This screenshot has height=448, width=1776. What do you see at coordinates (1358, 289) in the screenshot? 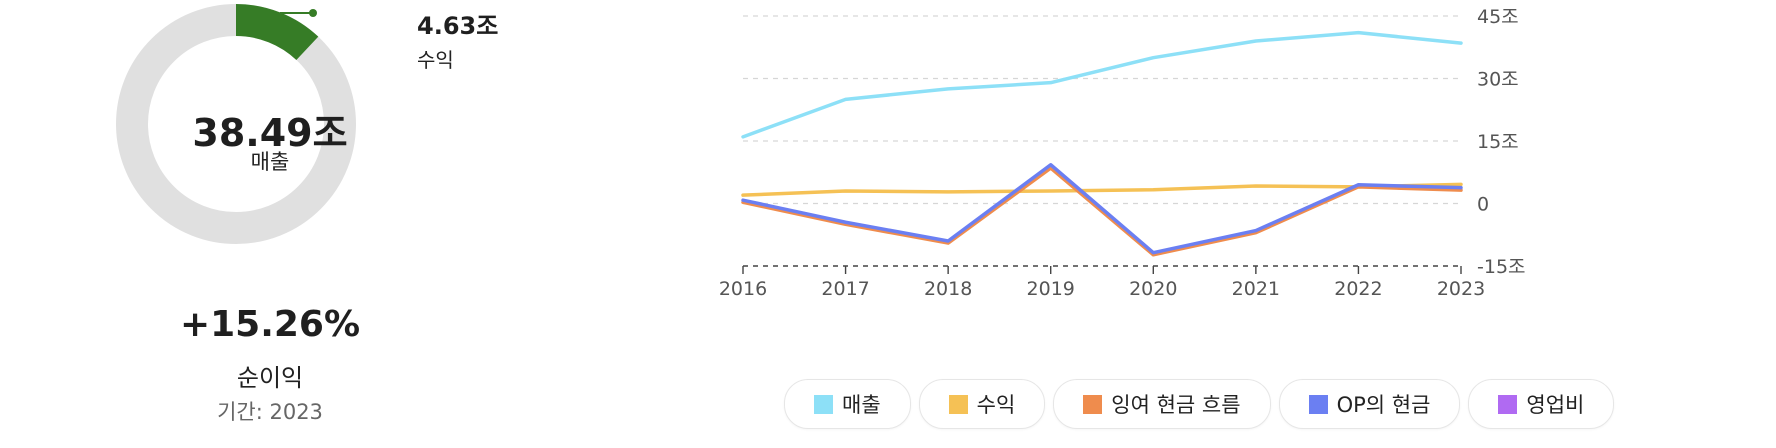
I see `x-tick-label: 2022` at bounding box center [1358, 289].